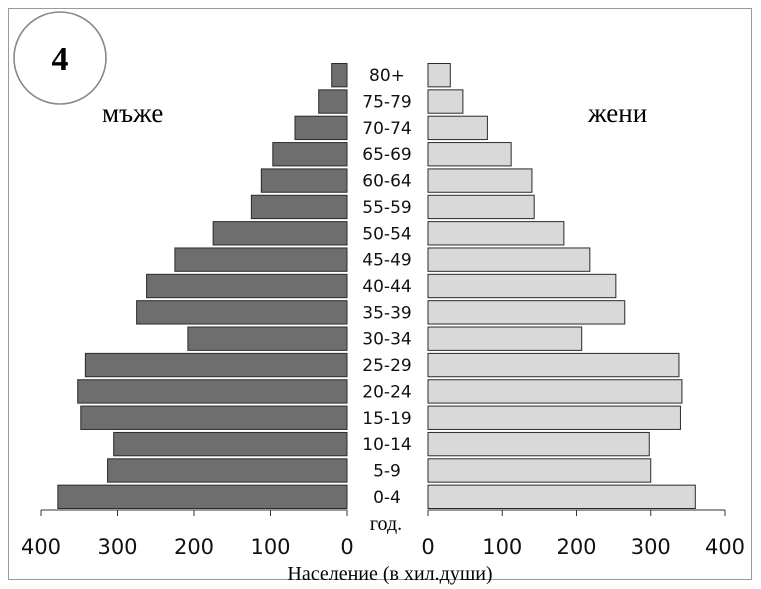 The height and width of the screenshot is (589, 761). Describe the element at coordinates (386, 208) in the screenshot. I see `category-label-55-59: 55-59` at that location.